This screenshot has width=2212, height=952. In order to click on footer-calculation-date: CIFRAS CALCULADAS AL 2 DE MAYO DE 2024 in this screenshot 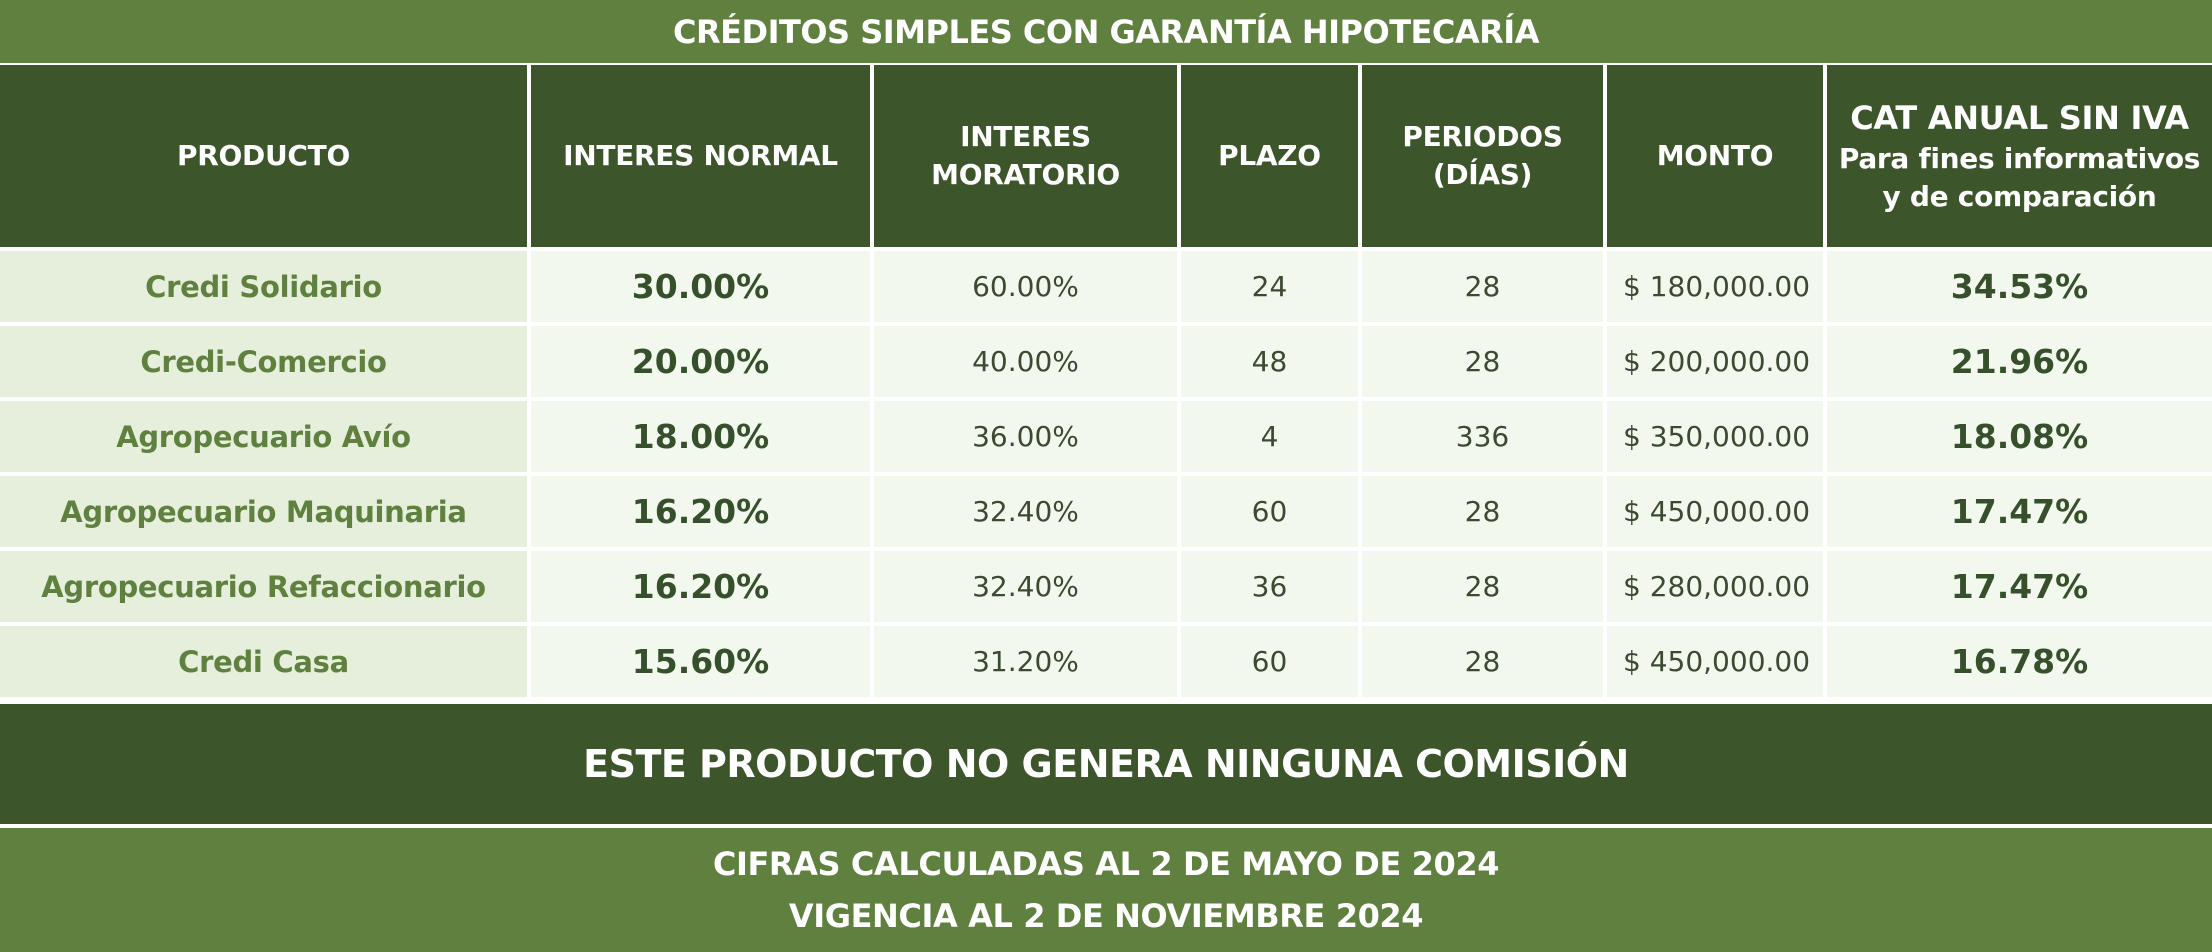, I will do `click(1106, 864)`.